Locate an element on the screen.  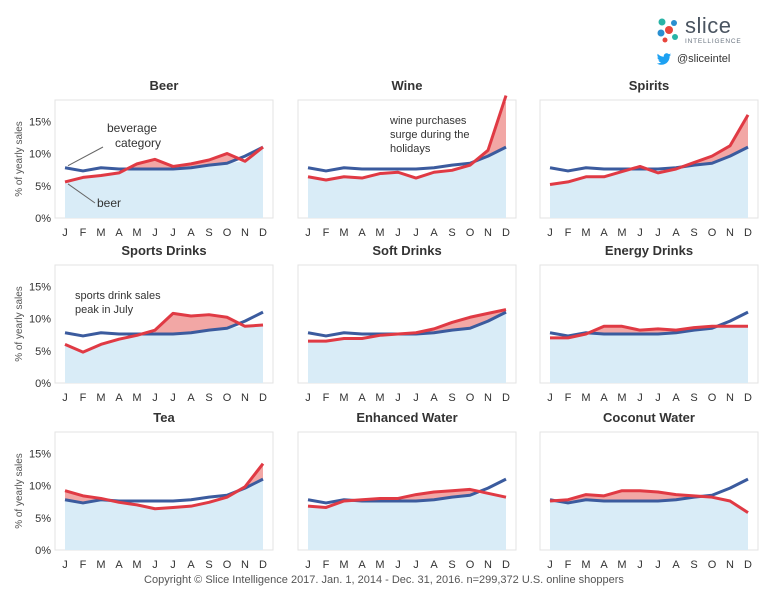
slice-logo-icon is located at coordinates (667, 30).